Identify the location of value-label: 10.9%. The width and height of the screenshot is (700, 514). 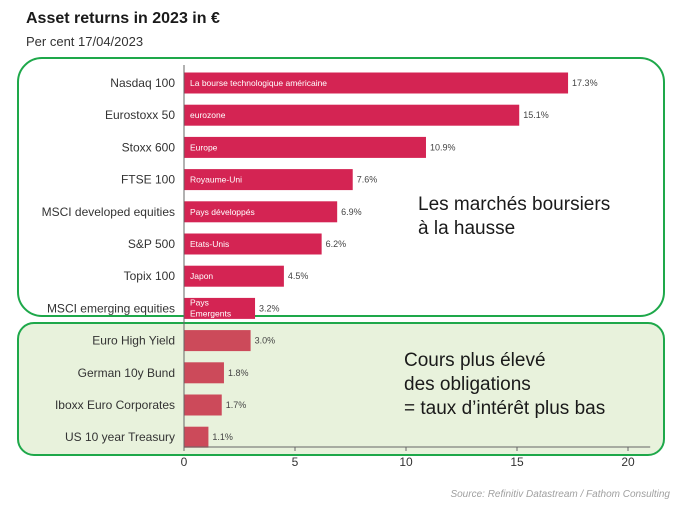
(443, 147).